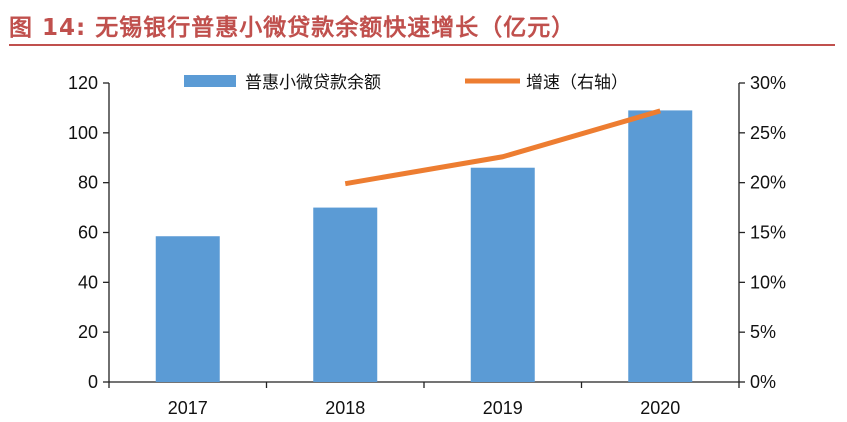 This screenshot has width=847, height=422. Describe the element at coordinates (763, 332) in the screenshot. I see `right-tick-label: 5%` at that location.